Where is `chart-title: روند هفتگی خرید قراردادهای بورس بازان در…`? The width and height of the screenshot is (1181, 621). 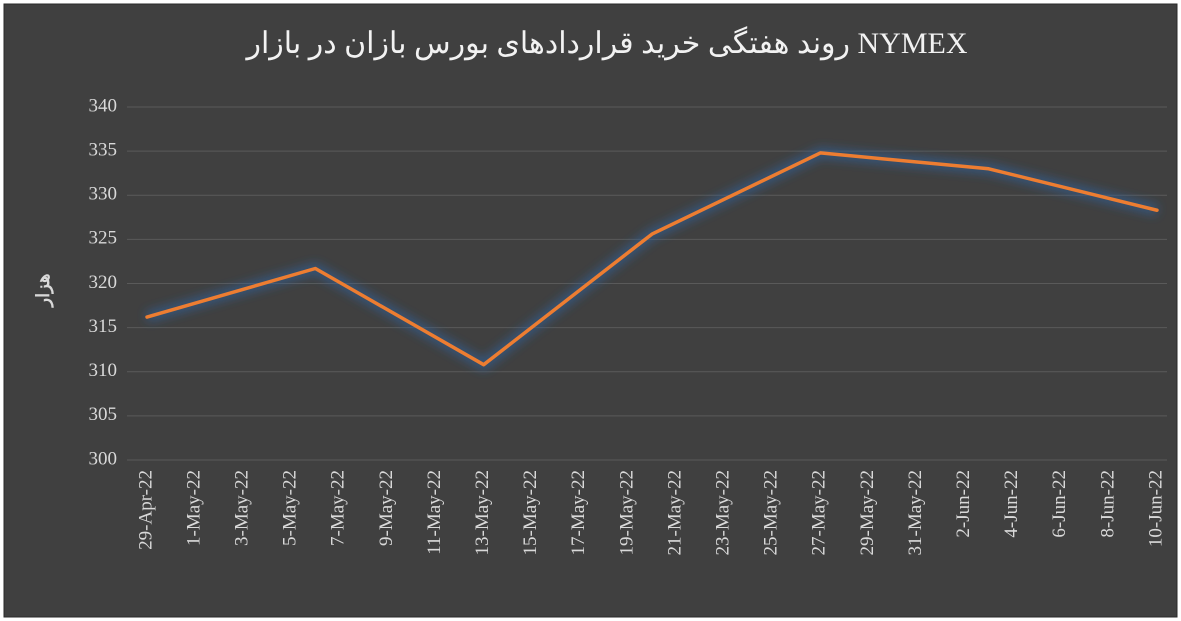 chart-title: روند هفتگی خرید قراردادهای بورس بازان در… is located at coordinates (605, 43).